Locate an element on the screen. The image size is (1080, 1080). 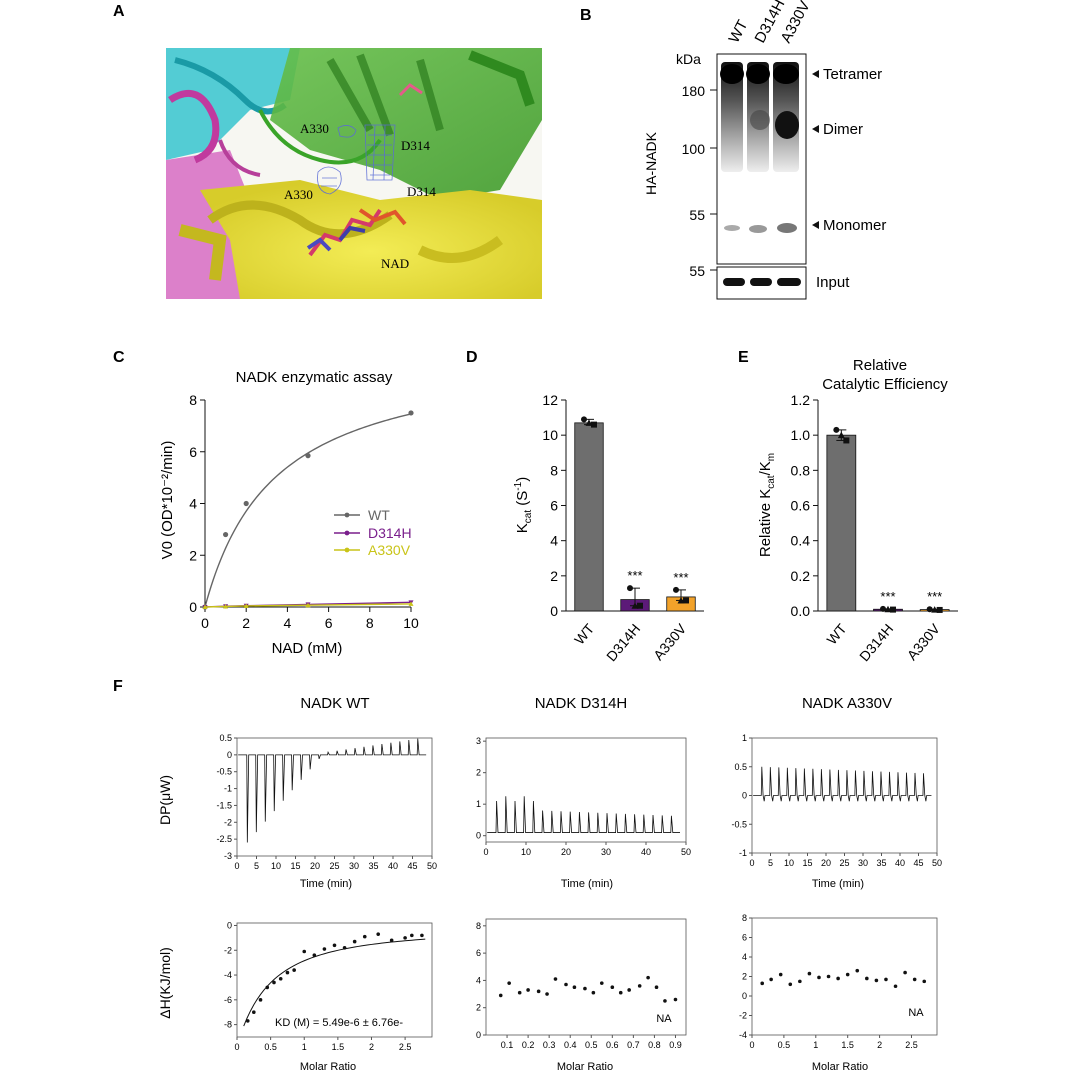
itc-dh-tick-label: 0 is located at coordinates (478, 1035).